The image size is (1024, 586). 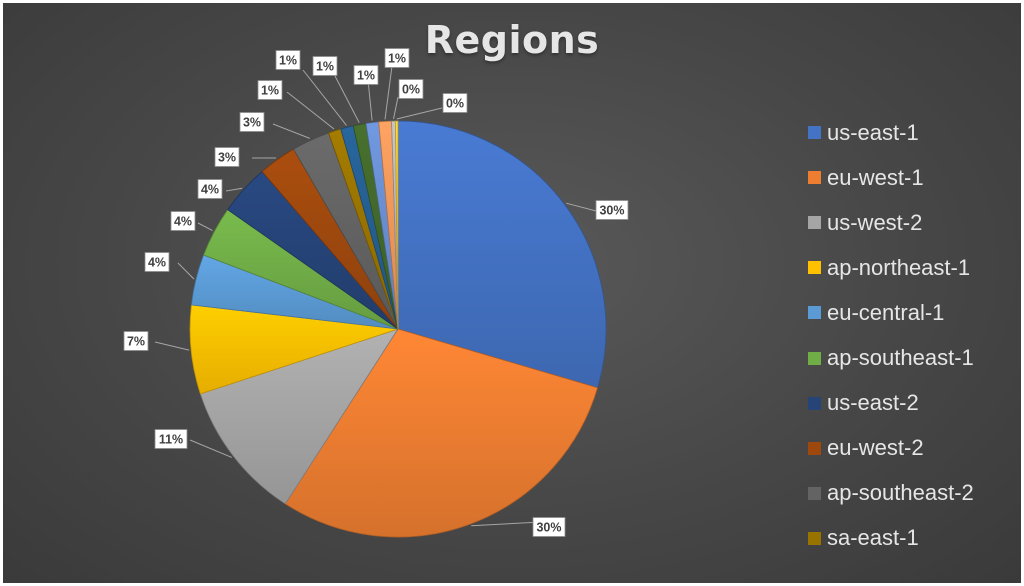 What do you see at coordinates (873, 538) in the screenshot?
I see `legend-label: sa-east-1` at bounding box center [873, 538].